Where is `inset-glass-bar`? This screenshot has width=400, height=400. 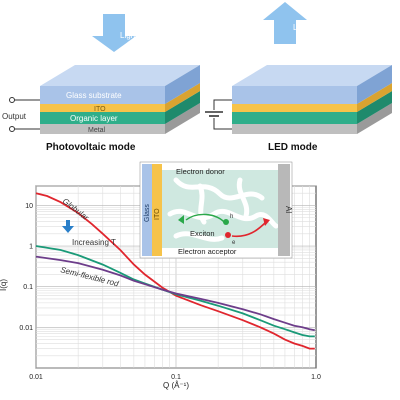 inset-glass-bar is located at coordinates (147, 210).